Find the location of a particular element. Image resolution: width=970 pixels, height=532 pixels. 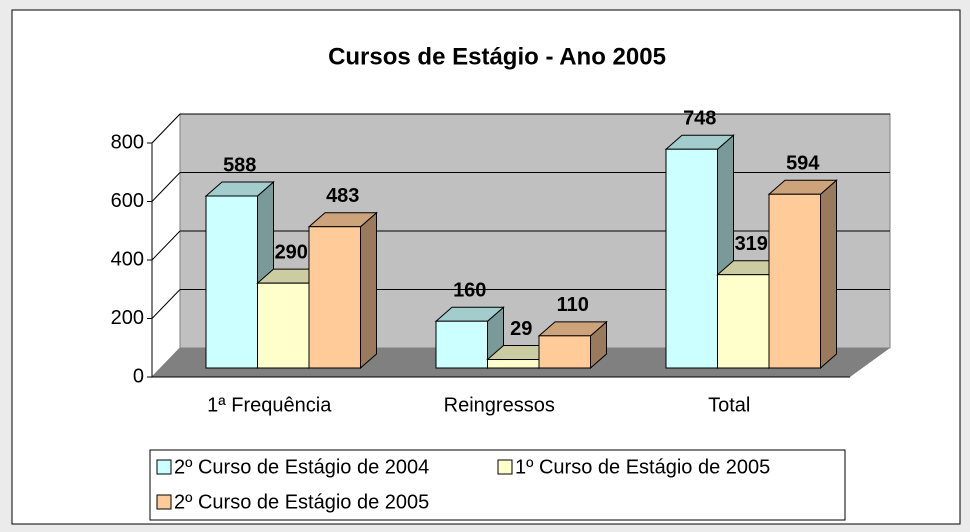

x-tick-label: 1ª Frequência is located at coordinates (269, 405).